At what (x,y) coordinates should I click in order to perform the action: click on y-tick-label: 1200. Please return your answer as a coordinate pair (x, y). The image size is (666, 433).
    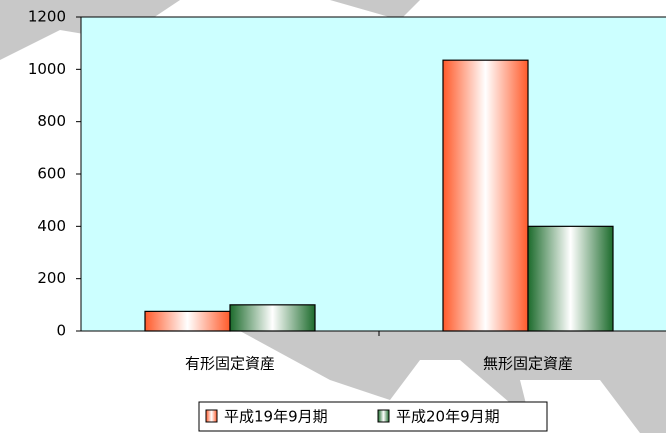
    Looking at the image, I should click on (47, 17).